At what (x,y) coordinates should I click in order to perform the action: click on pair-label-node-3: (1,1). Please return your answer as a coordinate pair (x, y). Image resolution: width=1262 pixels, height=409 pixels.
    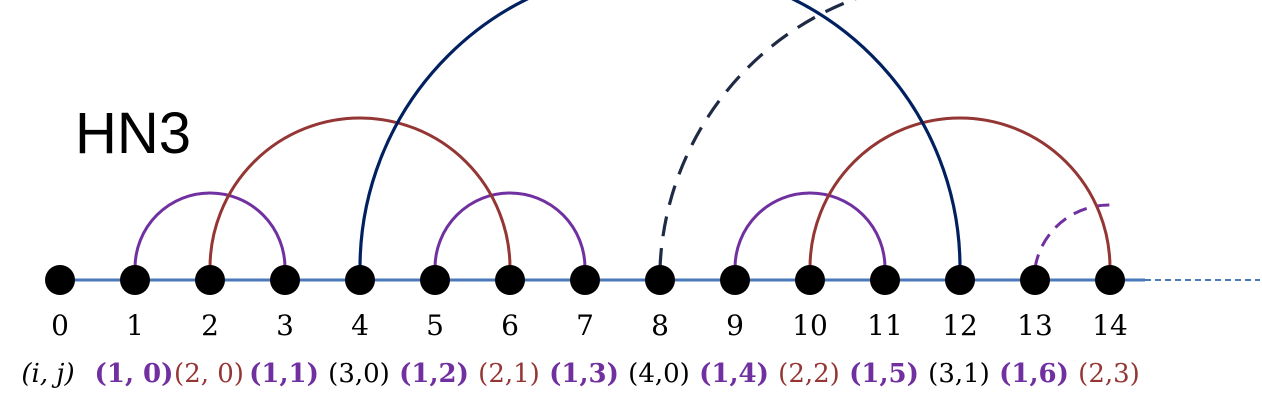
    Looking at the image, I should click on (284, 374).